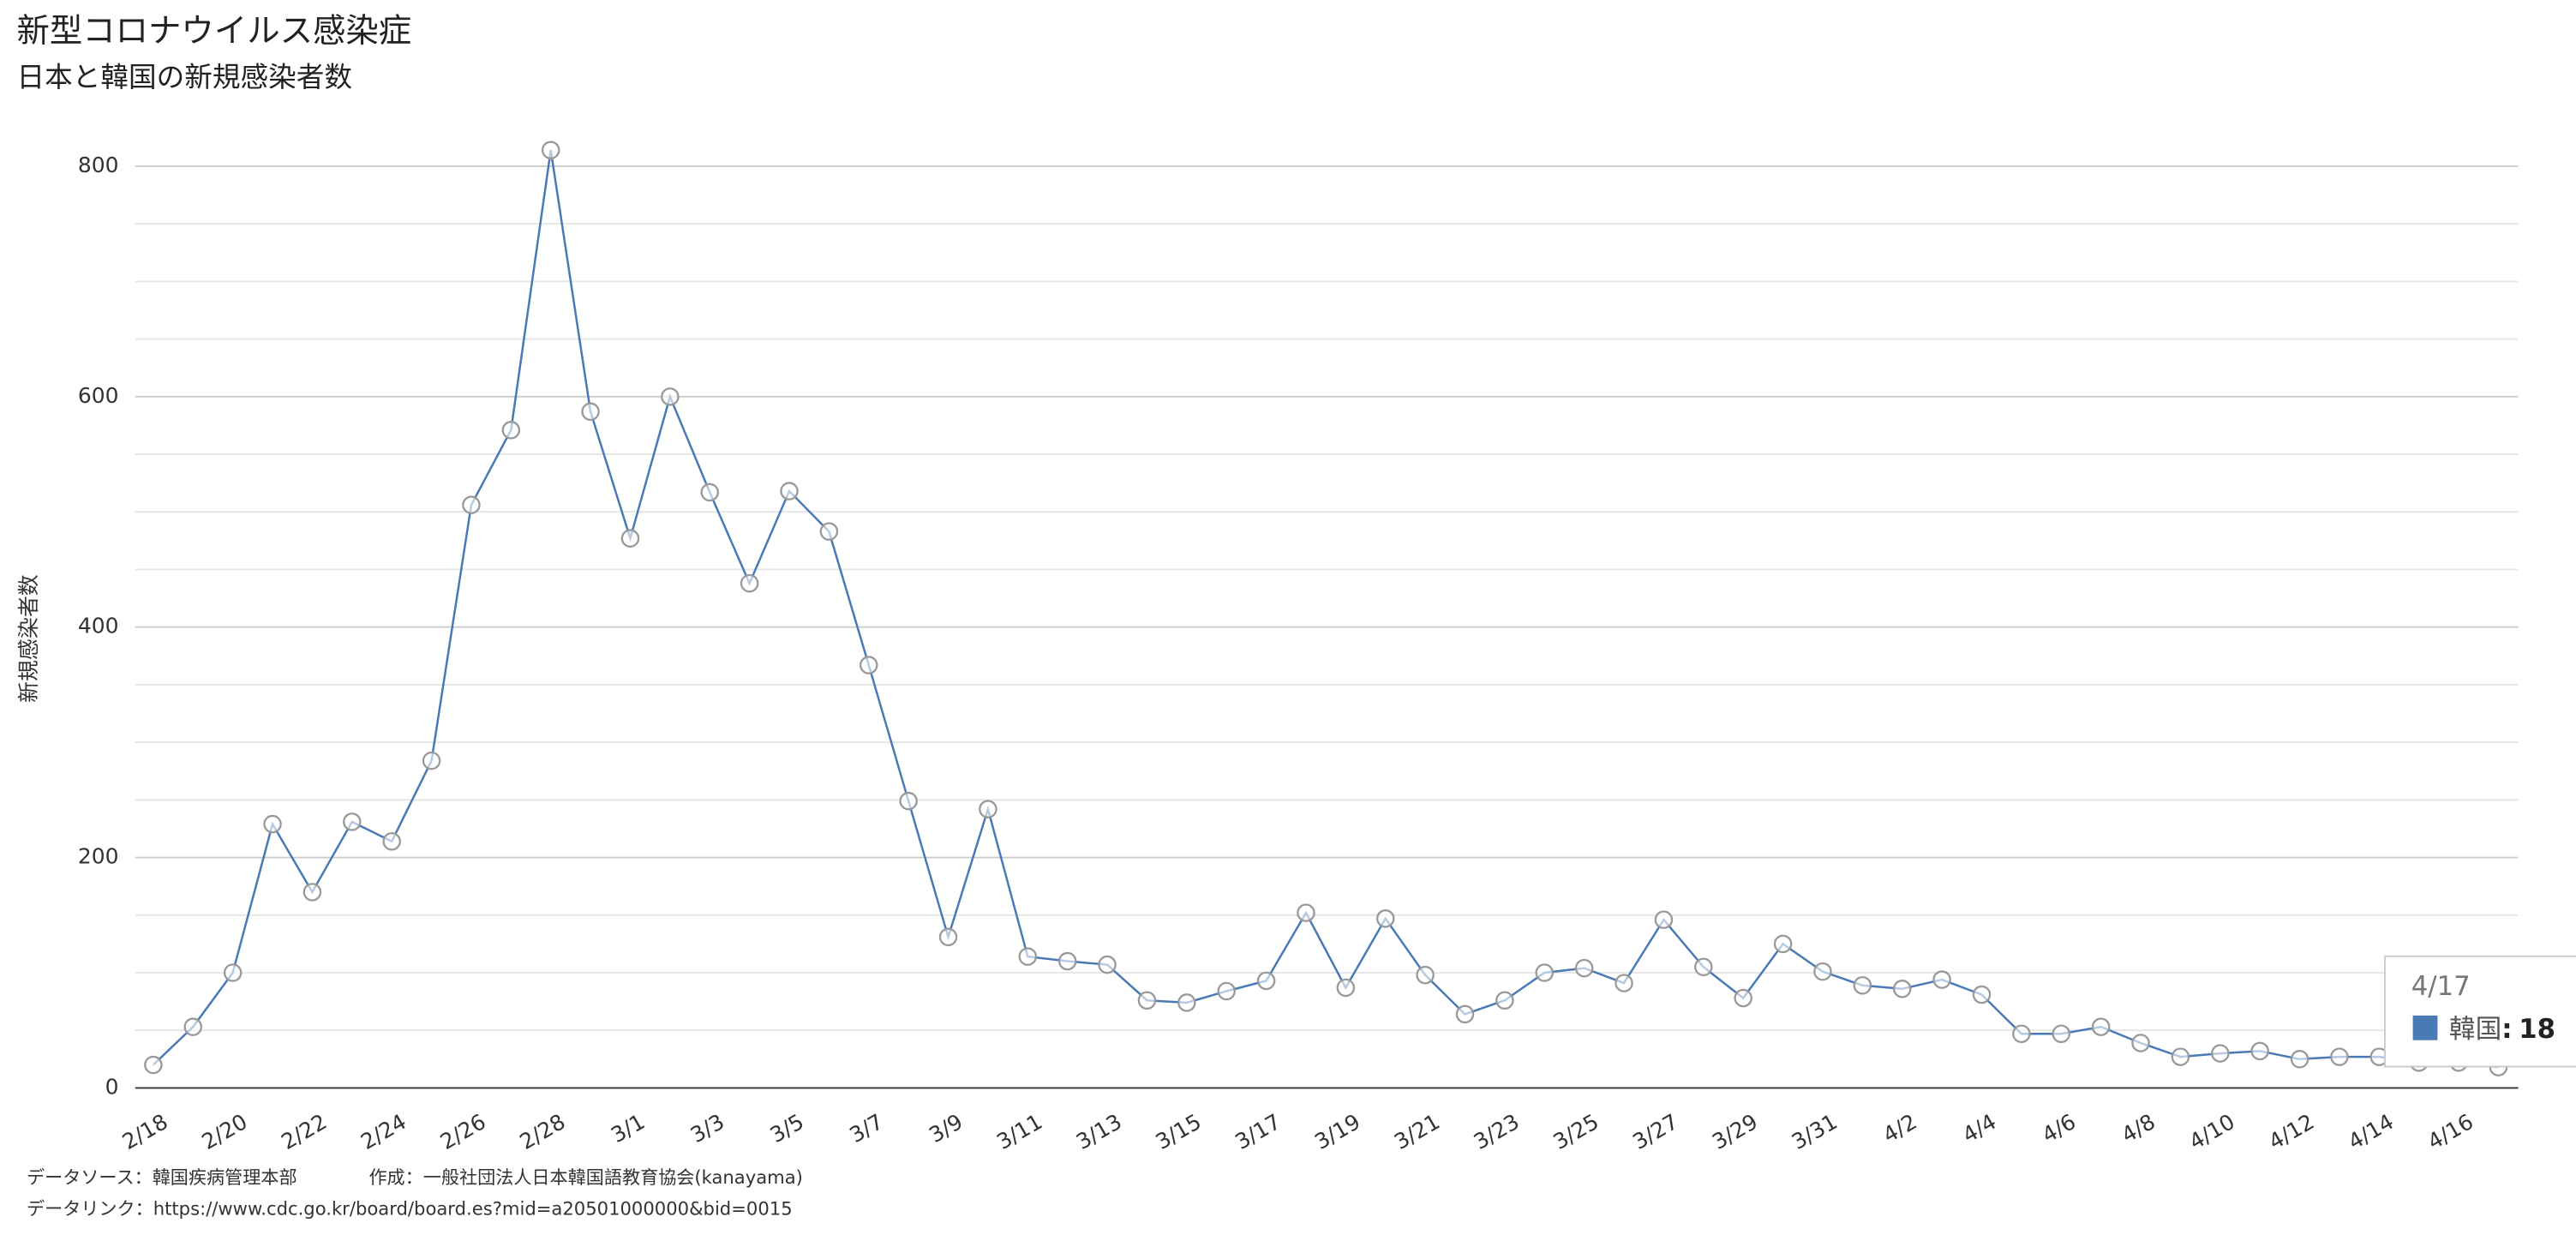 The height and width of the screenshot is (1241, 2576). What do you see at coordinates (1576, 1131) in the screenshot?
I see `x-tick-label: 3/25` at bounding box center [1576, 1131].